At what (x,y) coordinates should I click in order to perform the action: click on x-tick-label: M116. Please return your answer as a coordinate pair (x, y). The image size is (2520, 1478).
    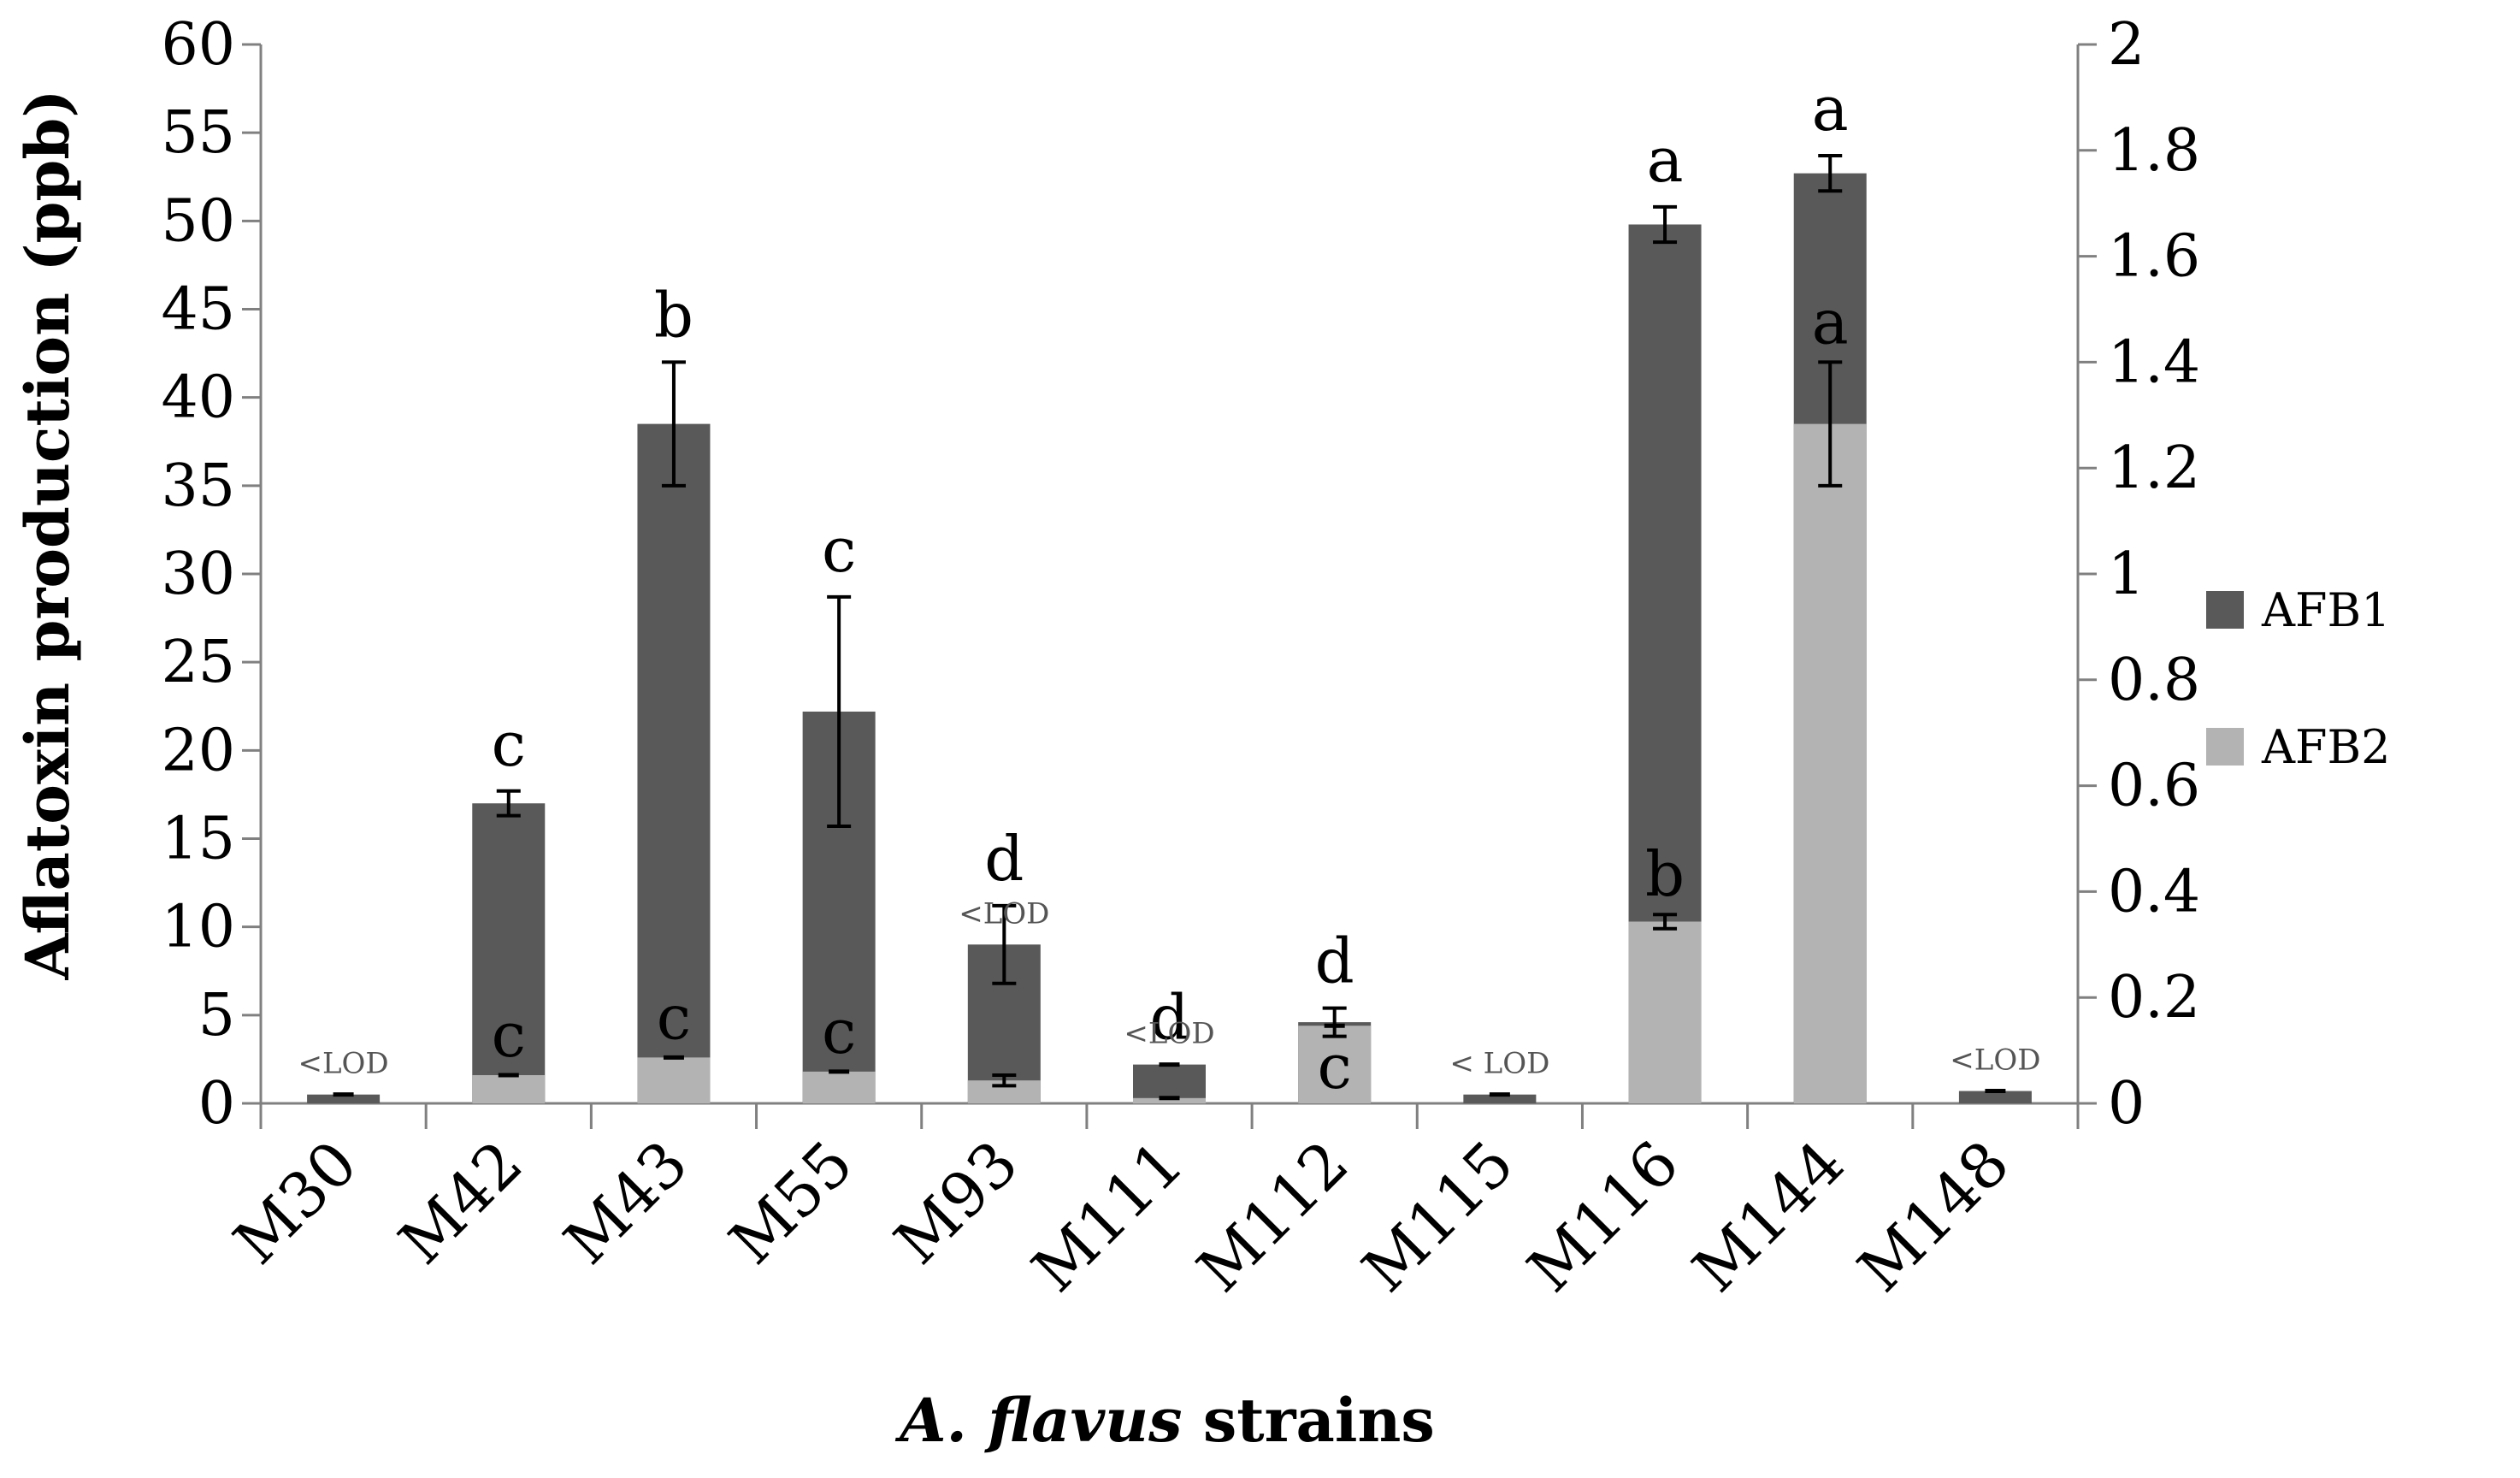
    Looking at the image, I should click on (1603, 1216).